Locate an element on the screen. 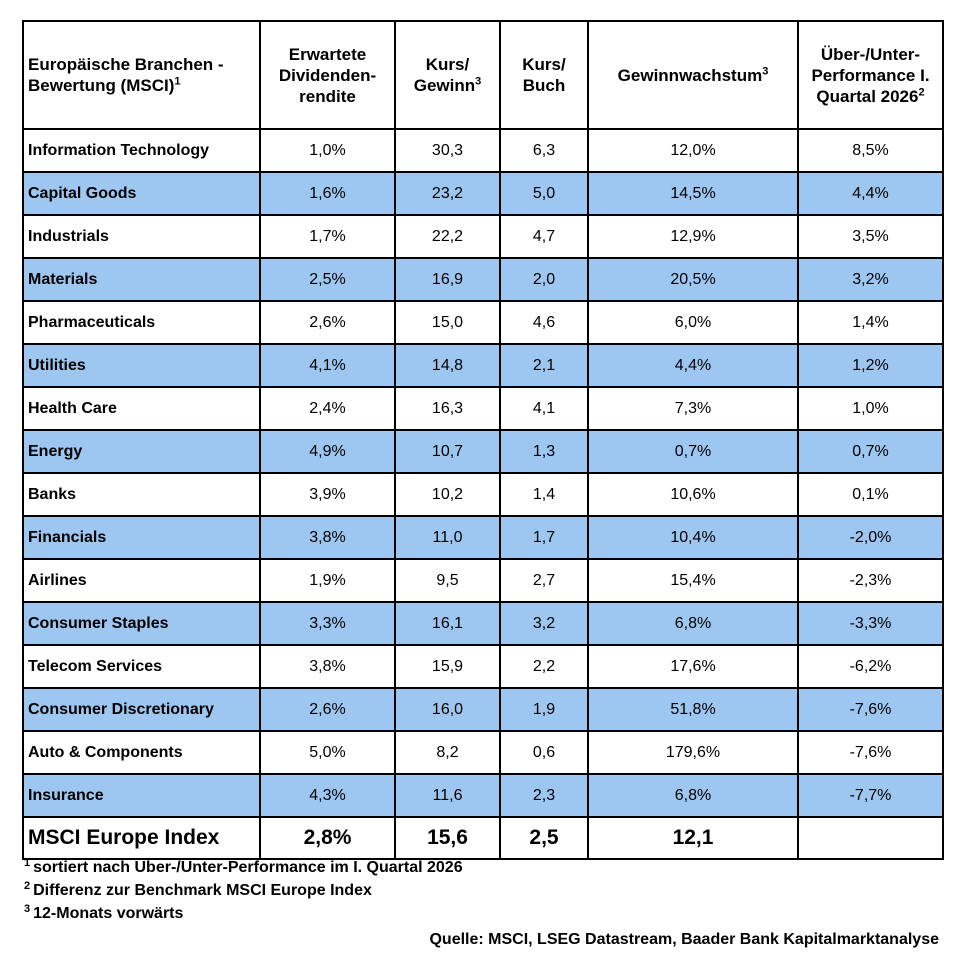  table-row: Insurance 4,3% 11,6 2,3 6,8% -7,7% is located at coordinates (483, 795).